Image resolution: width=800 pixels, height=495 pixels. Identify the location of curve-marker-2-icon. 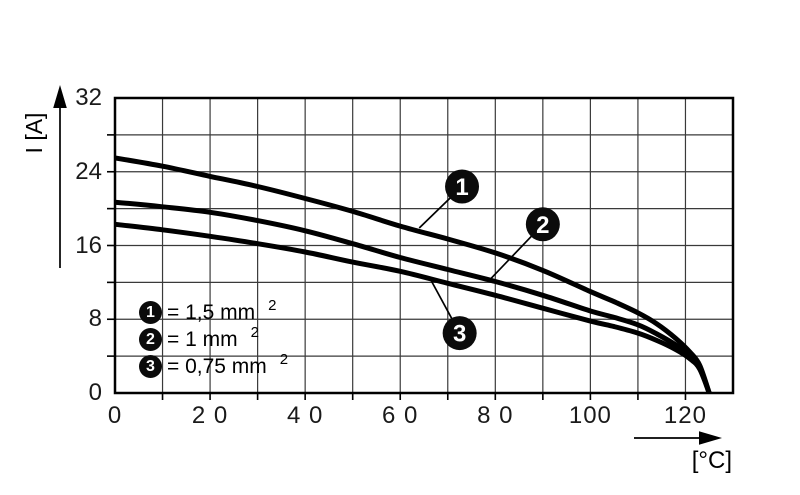
(542, 224).